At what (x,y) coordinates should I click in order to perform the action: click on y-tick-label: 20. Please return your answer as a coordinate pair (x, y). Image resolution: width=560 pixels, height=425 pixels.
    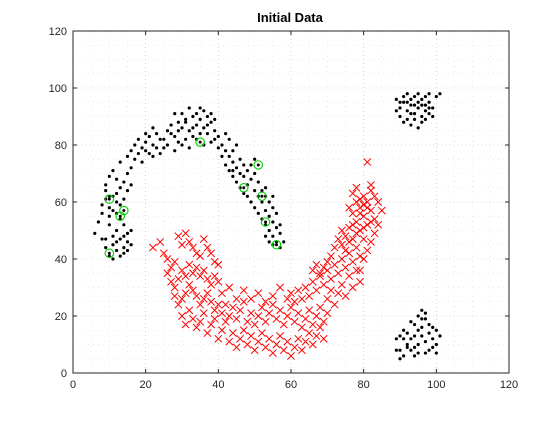
    Looking at the image, I should click on (61, 317).